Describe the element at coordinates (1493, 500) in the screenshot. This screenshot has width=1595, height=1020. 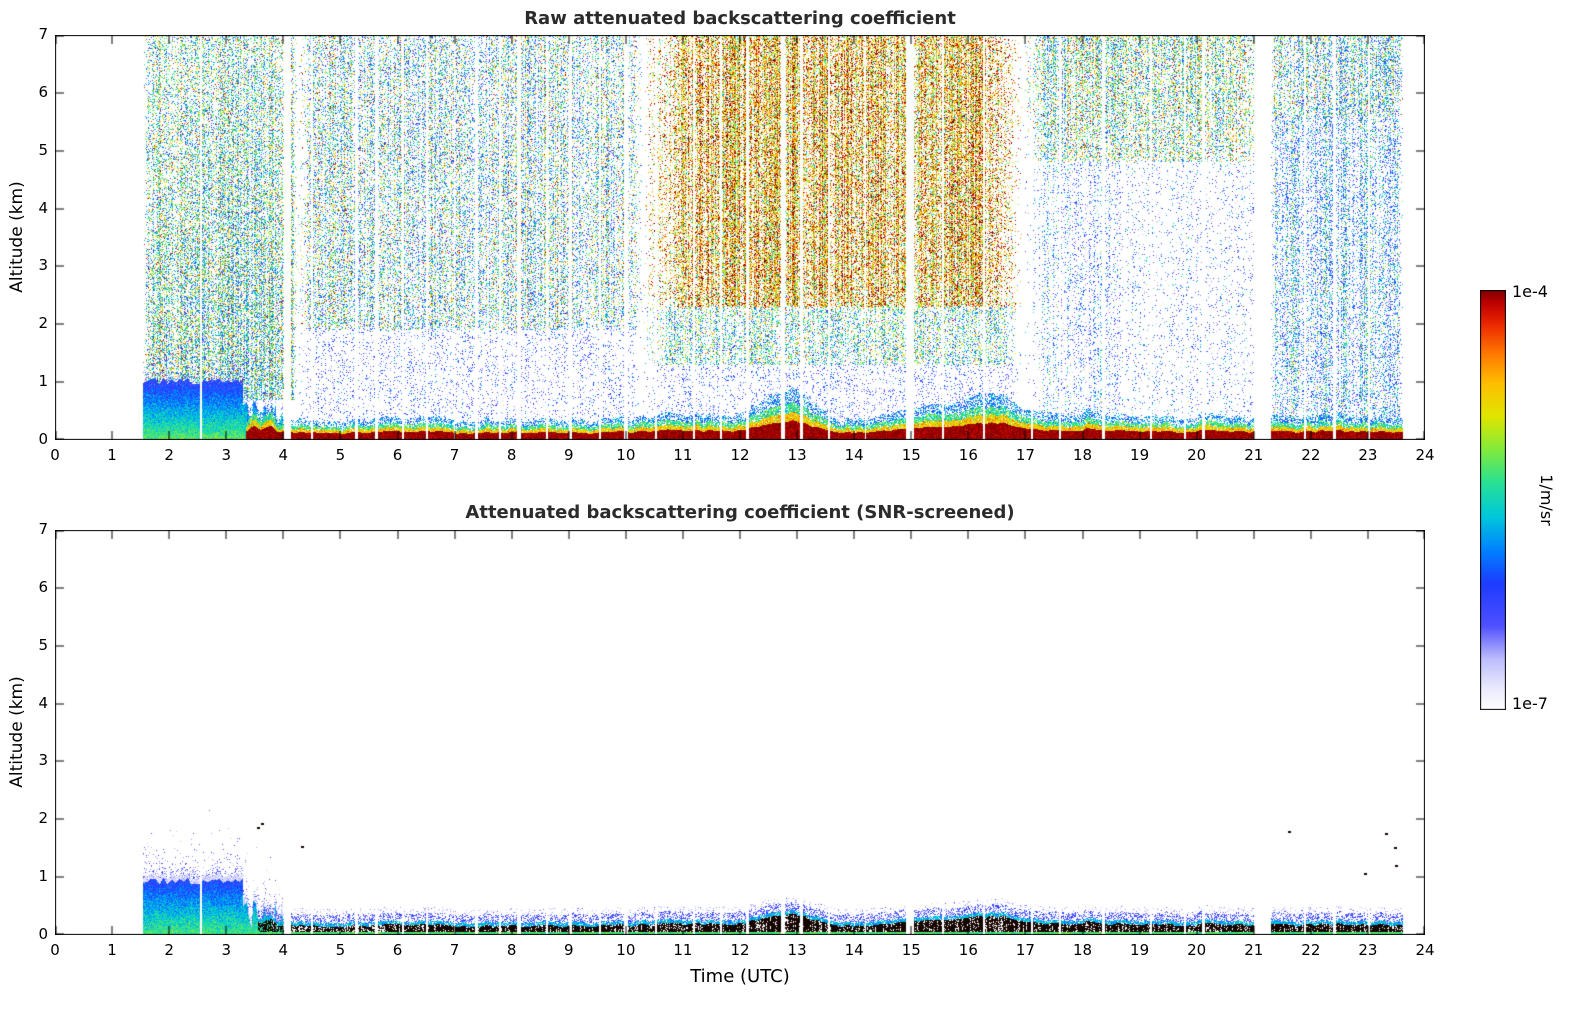
I see `colorbar` at that location.